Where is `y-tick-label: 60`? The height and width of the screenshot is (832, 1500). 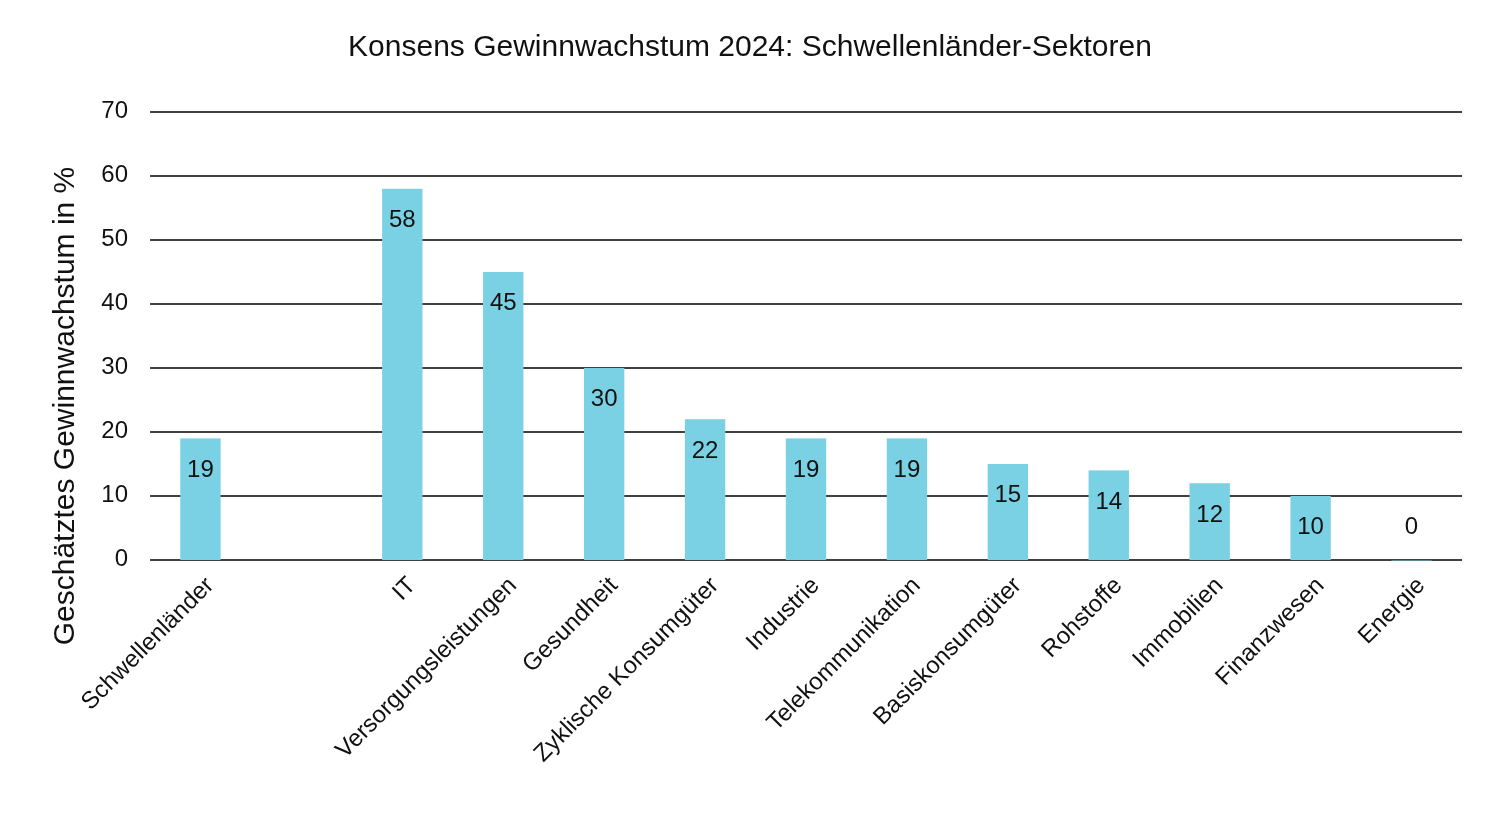 y-tick-label: 60 is located at coordinates (114, 174).